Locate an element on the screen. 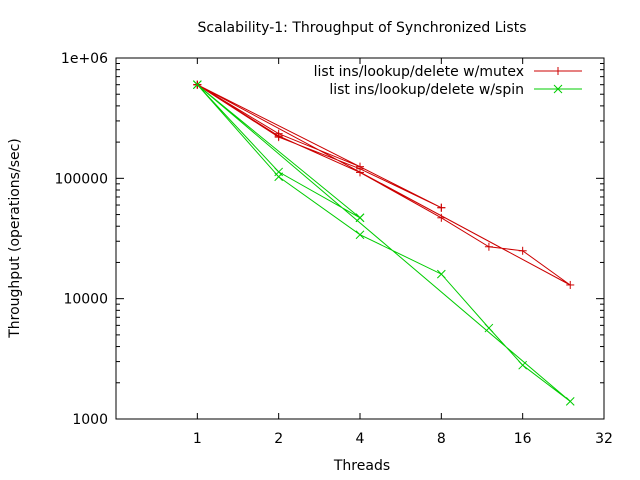 This screenshot has width=640, height=480. legend-label: list ins/lookup/delete w/spin is located at coordinates (426, 90).